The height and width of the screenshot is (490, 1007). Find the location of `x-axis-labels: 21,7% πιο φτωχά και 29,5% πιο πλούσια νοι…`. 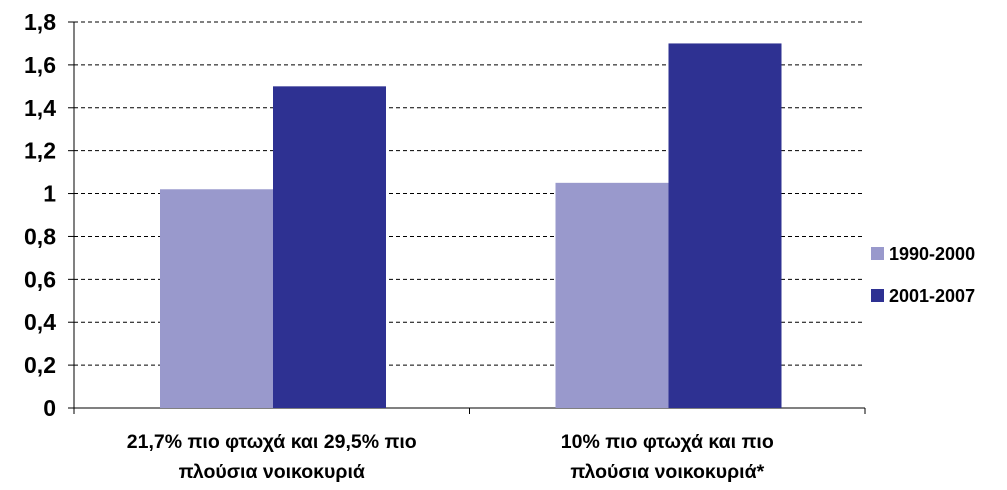

x-axis-labels: 21,7% πιο φτωχά και 29,5% πιο πλούσια νοι… is located at coordinates (450, 457).